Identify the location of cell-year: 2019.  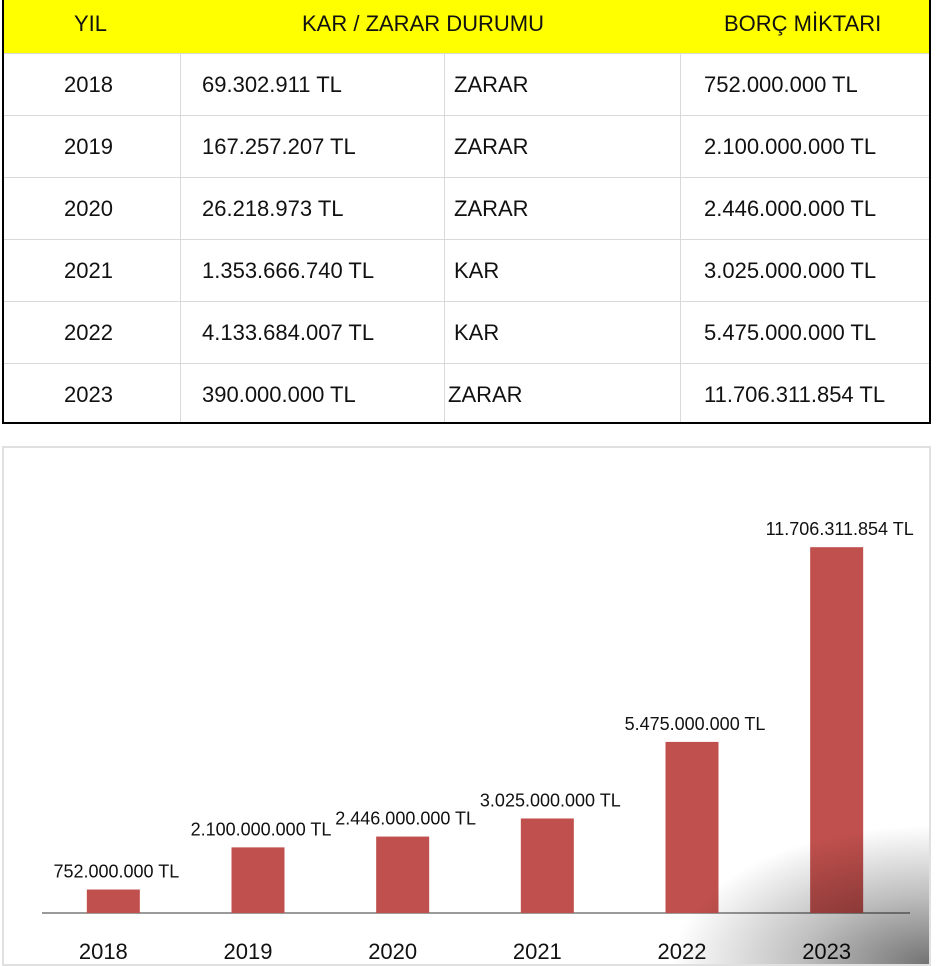
(88, 146).